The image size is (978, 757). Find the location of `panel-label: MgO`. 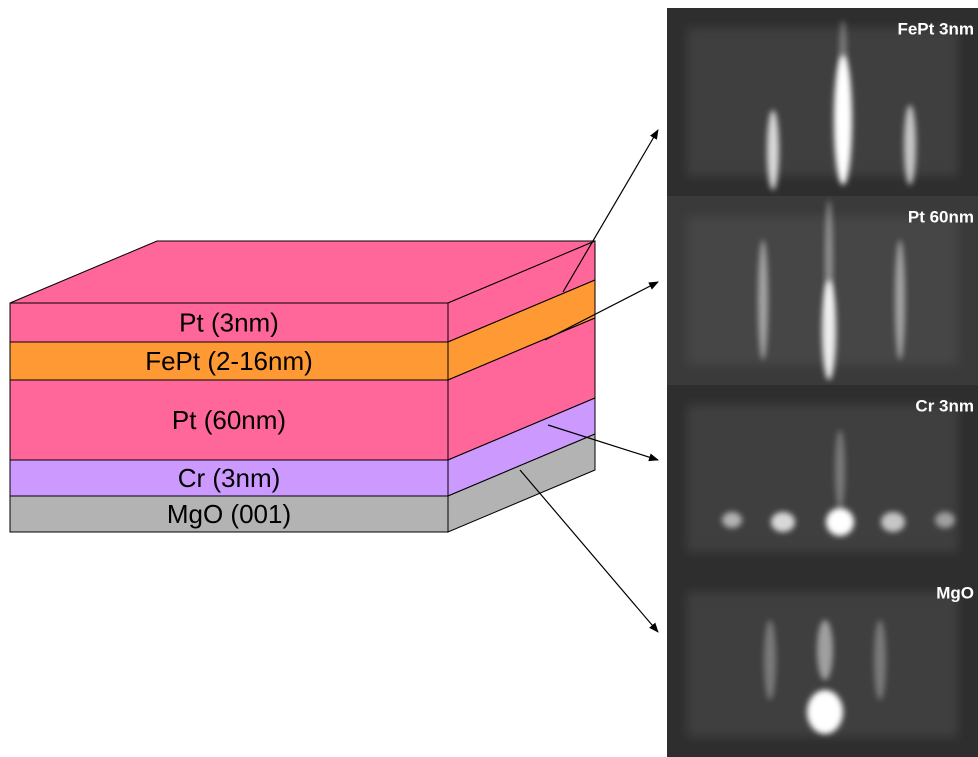

panel-label: MgO is located at coordinates (955, 592).